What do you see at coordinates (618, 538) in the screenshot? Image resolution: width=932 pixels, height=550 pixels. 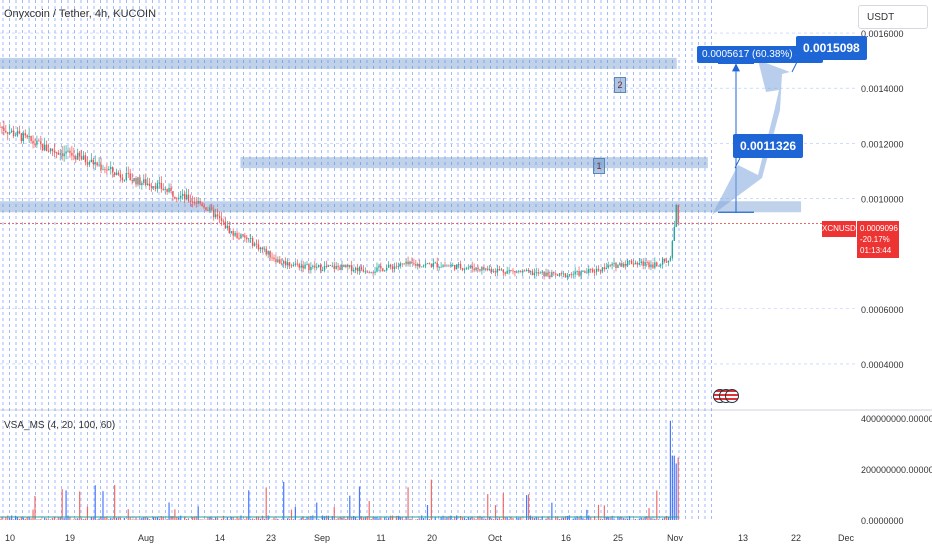 I see `time-tick-label: 25` at bounding box center [618, 538].